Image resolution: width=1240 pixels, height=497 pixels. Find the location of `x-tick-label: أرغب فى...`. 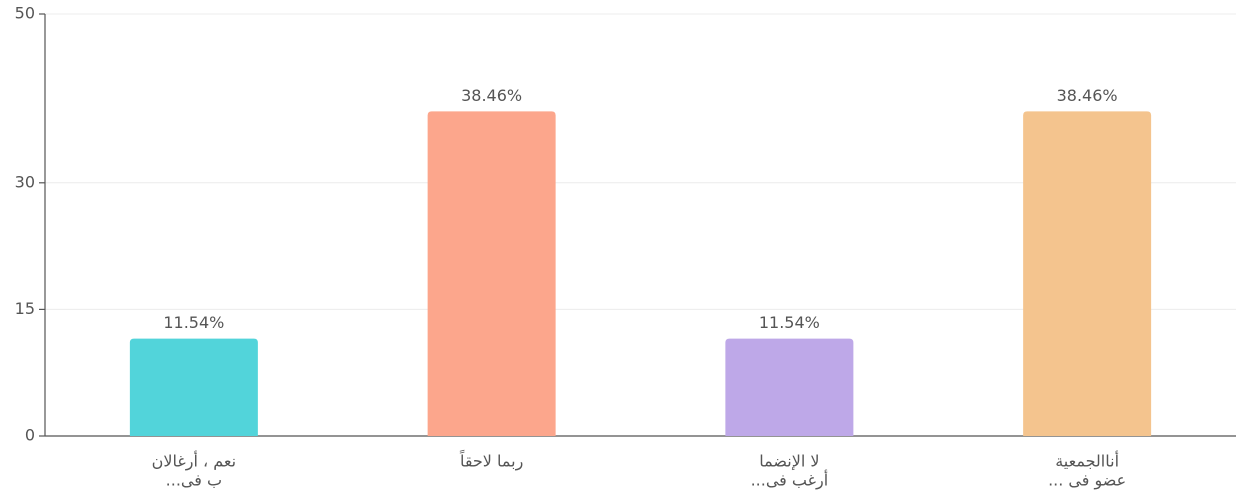

x-tick-label: أرغب فى... is located at coordinates (790, 480).